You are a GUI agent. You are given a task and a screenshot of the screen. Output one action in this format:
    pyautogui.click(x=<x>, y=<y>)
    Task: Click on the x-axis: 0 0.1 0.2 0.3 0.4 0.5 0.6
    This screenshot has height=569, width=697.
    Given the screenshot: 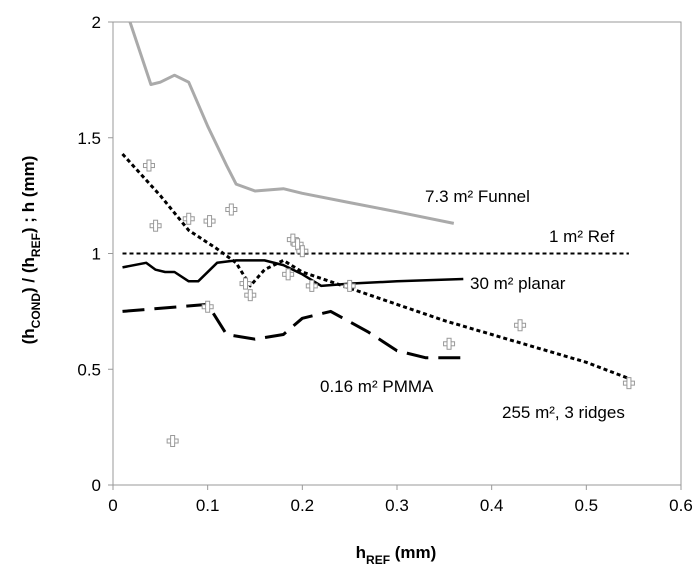 What is the action you would take?
    pyautogui.click(x=400, y=500)
    